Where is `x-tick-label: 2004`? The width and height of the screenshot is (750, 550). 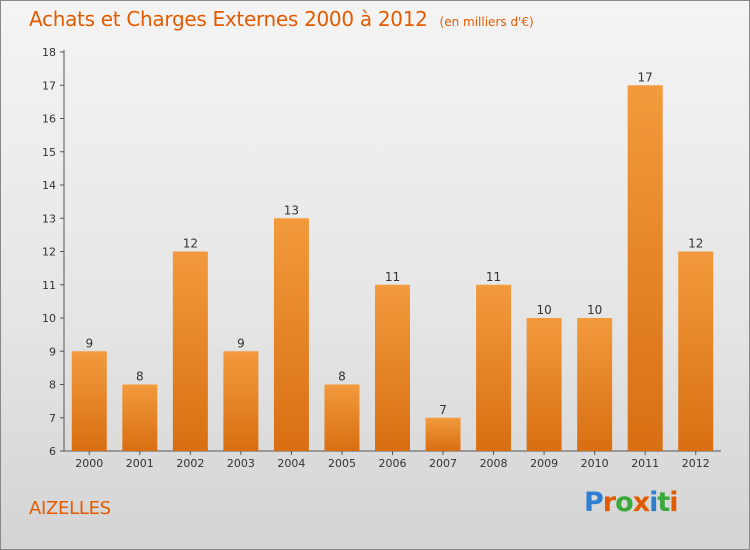
x-tick-label: 2004 is located at coordinates (291, 463).